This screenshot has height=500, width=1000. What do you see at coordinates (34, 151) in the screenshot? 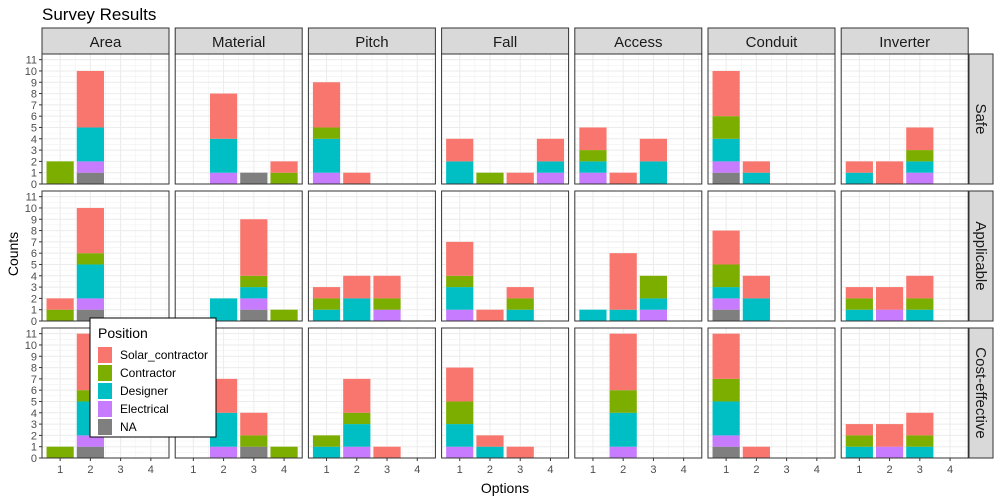
I see `y-tick-label: 3` at bounding box center [34, 151].